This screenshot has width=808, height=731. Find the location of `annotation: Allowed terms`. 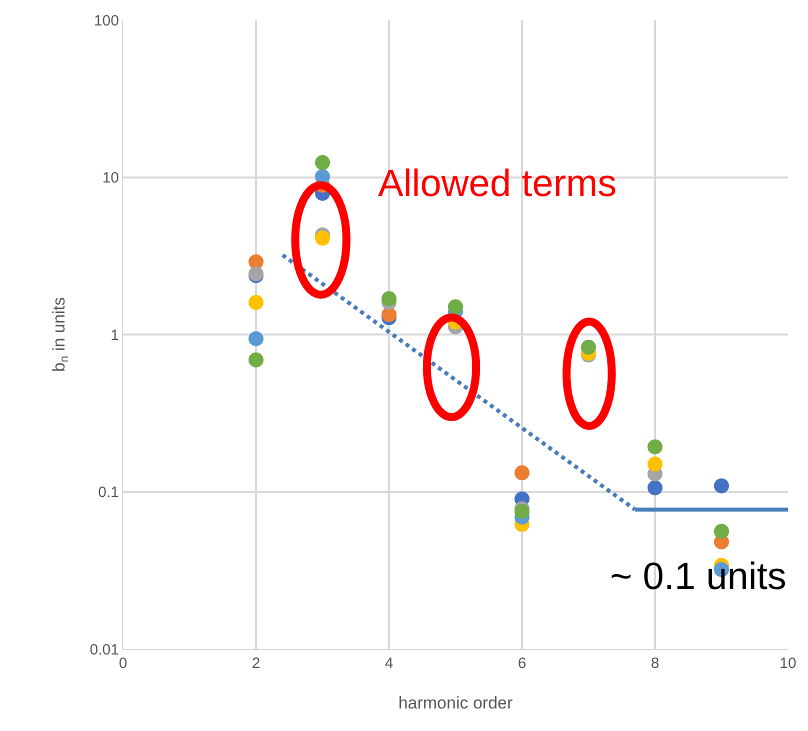

annotation: Allowed terms is located at coordinates (497, 184).